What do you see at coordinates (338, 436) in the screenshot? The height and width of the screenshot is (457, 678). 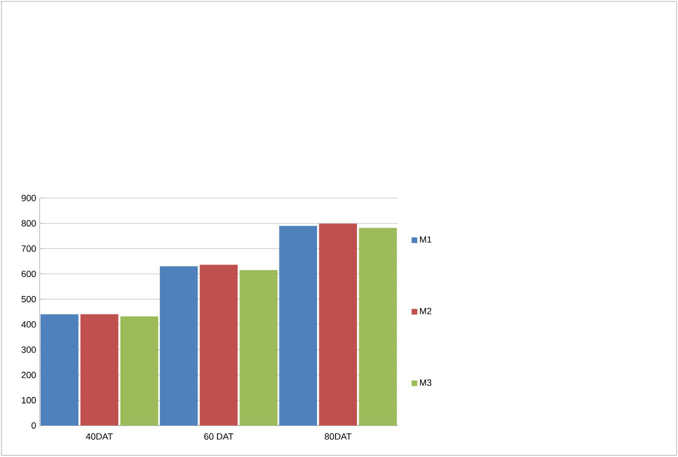 I see `x-tick-label: 80DAT` at bounding box center [338, 436].